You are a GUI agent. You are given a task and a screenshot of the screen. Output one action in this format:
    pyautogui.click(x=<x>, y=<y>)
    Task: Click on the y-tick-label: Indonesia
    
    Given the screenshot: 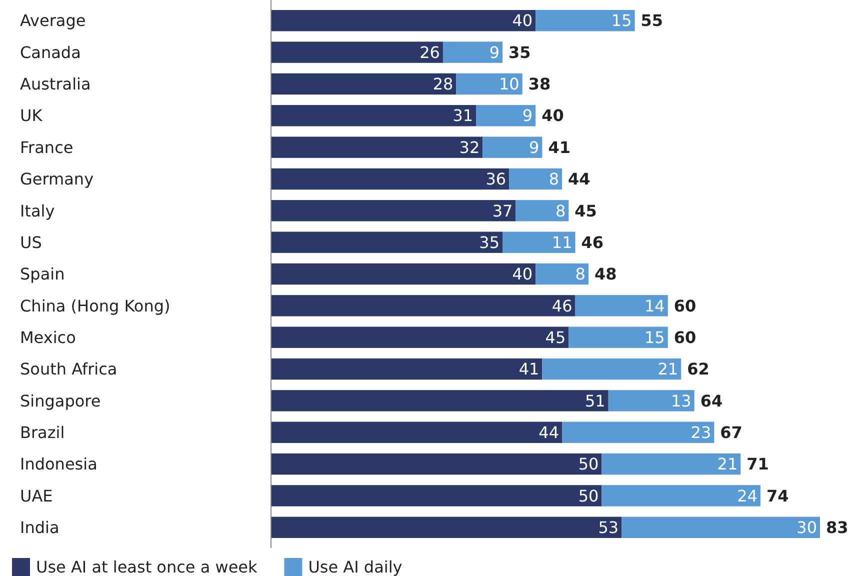 What is the action you would take?
    pyautogui.click(x=59, y=464)
    